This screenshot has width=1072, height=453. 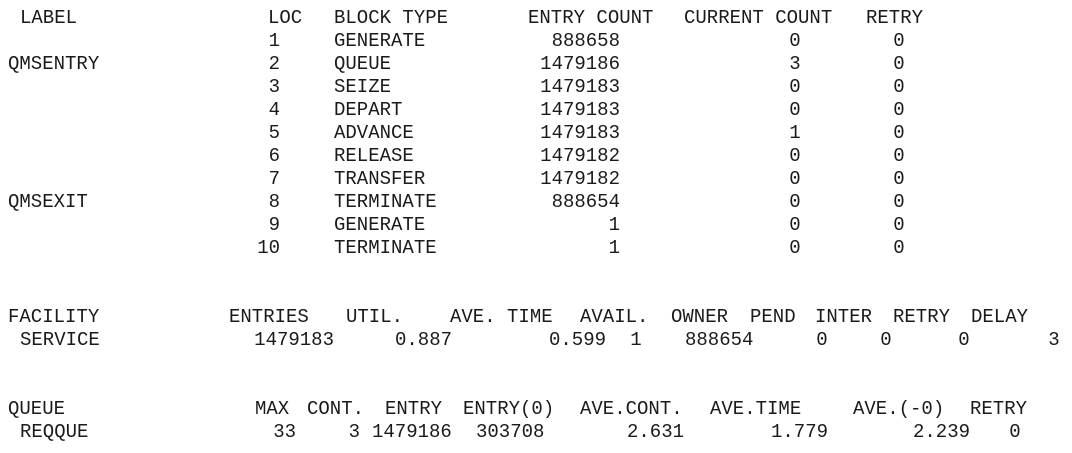 I want to click on facility-pend: 0, so click(x=822, y=340).